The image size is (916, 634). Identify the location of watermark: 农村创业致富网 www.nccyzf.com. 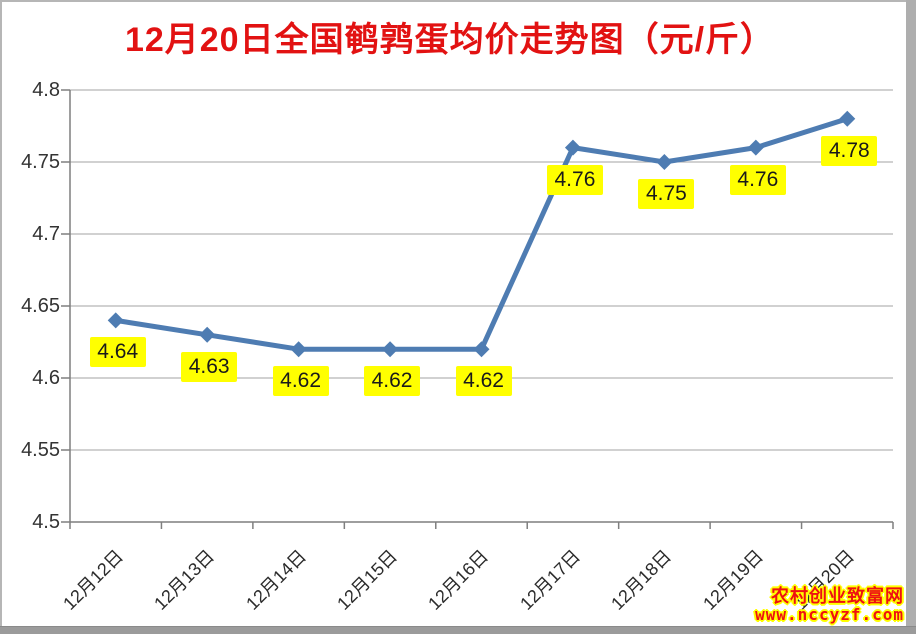
(829, 605).